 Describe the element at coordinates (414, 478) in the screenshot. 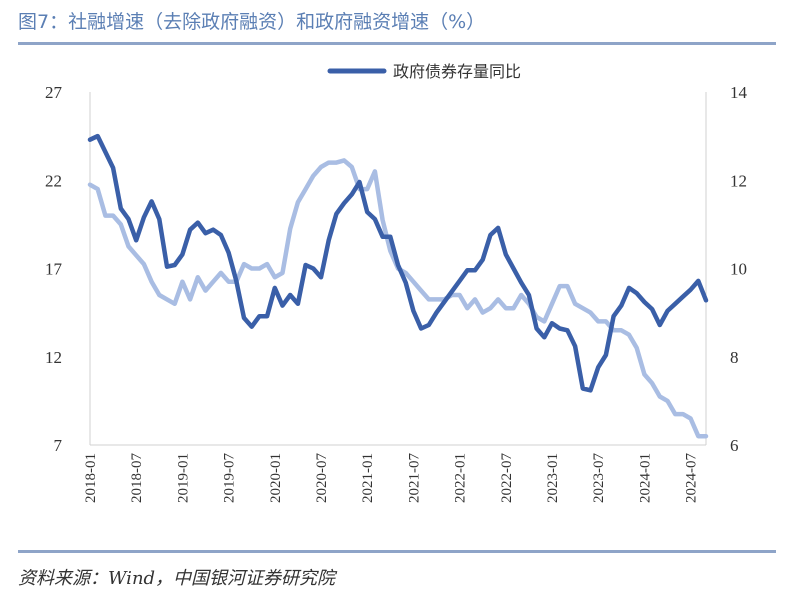

I see `x-tick-label: 2021-07` at that location.